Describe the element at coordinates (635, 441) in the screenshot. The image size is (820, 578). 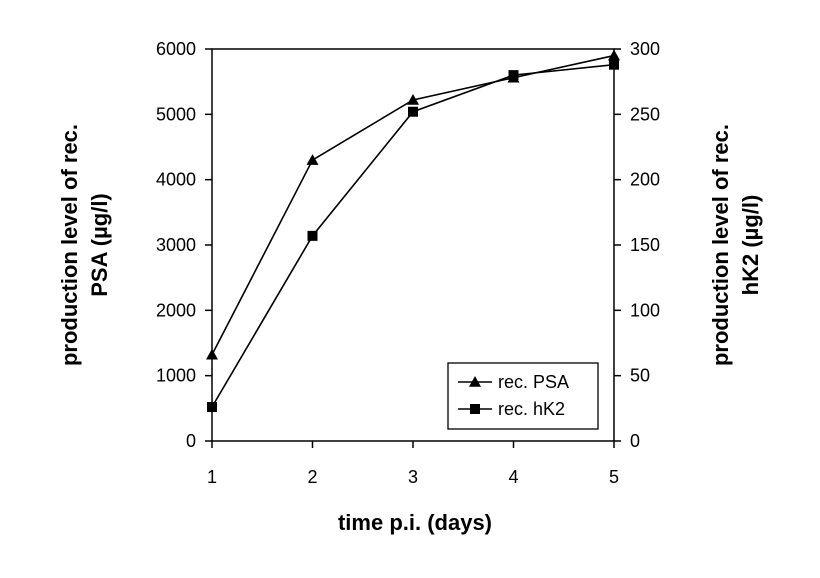
I see `right-y-tick-label: 0` at that location.